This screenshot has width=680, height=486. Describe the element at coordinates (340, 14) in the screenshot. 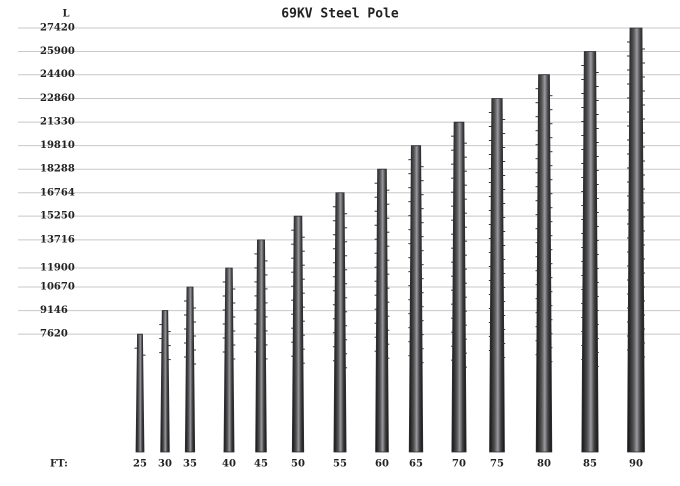

I see `chart-title: 69KV Steel Pole` at that location.